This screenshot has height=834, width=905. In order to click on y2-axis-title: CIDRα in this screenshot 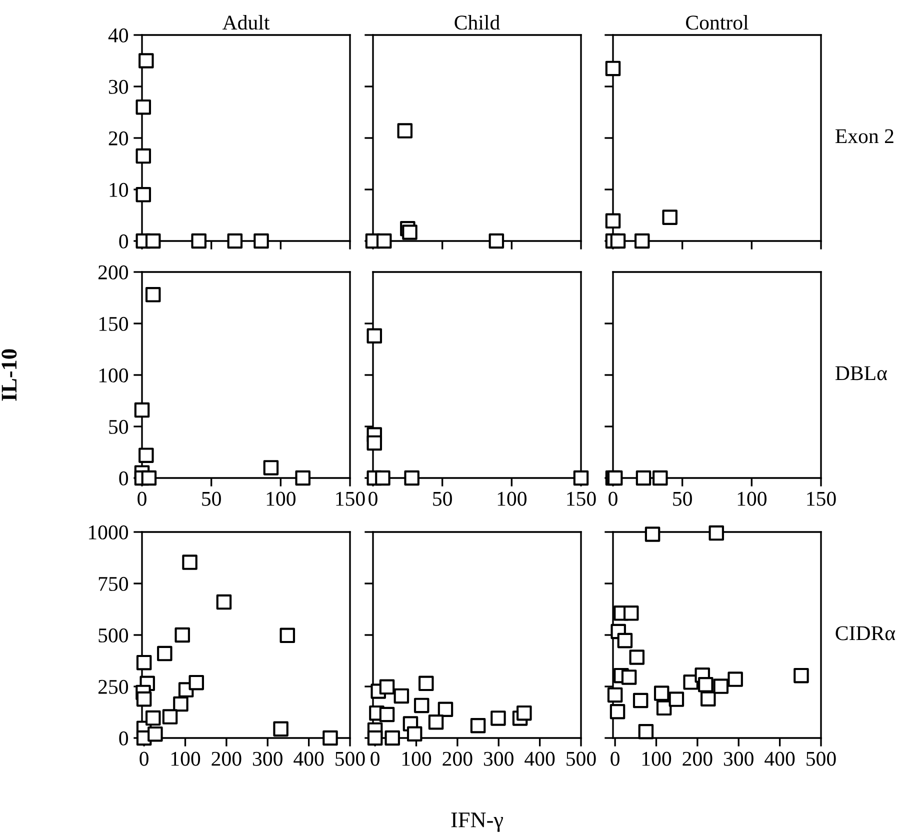, I will do `click(866, 633)`.